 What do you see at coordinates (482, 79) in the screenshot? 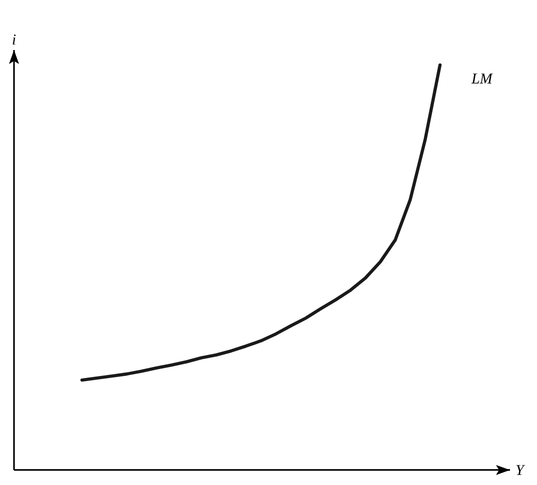
I see `text: LM` at bounding box center [482, 79].